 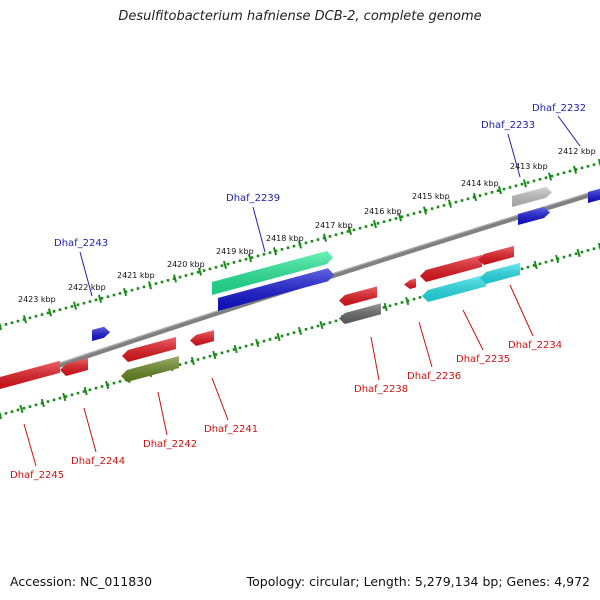 What do you see at coordinates (508, 125) in the screenshot?
I see `gene-label: Dhaf_2233` at bounding box center [508, 125].